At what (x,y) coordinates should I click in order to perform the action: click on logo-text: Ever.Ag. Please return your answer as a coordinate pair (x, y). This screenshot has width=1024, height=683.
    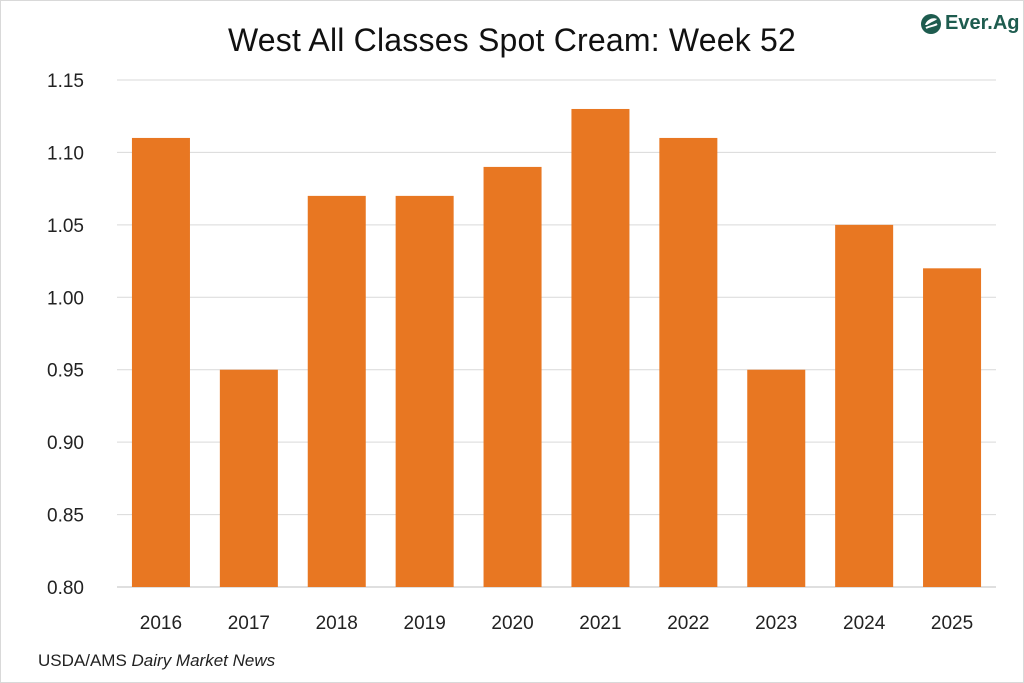
    Looking at the image, I should click on (982, 23).